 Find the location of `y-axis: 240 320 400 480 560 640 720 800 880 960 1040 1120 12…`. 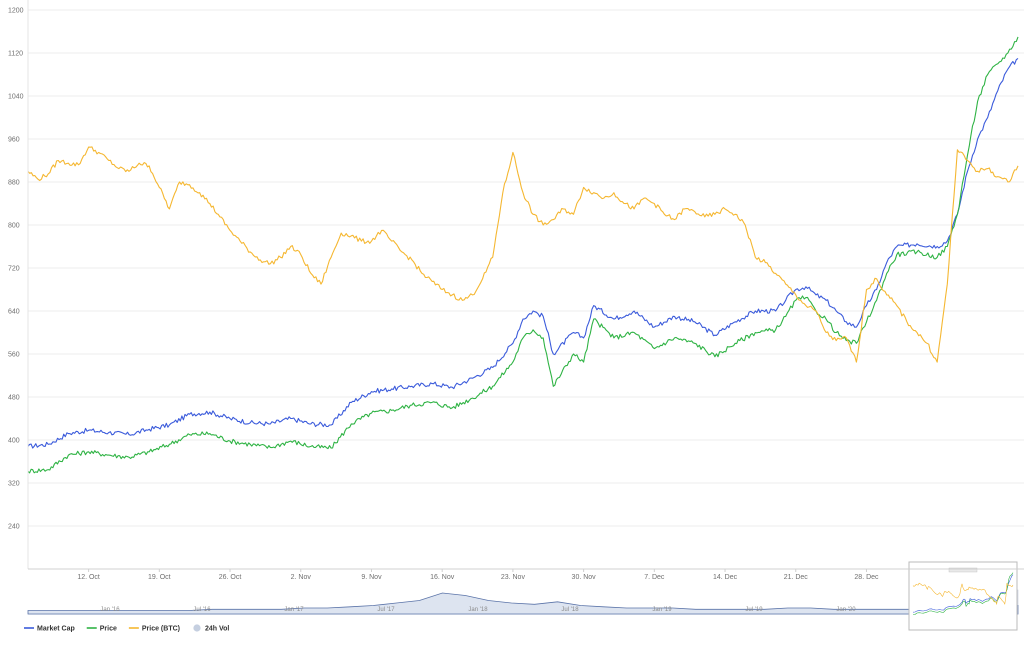

y-axis: 240 320 400 480 560 640 720 800 880 960 1040 1120 12… is located at coordinates (16, 269).